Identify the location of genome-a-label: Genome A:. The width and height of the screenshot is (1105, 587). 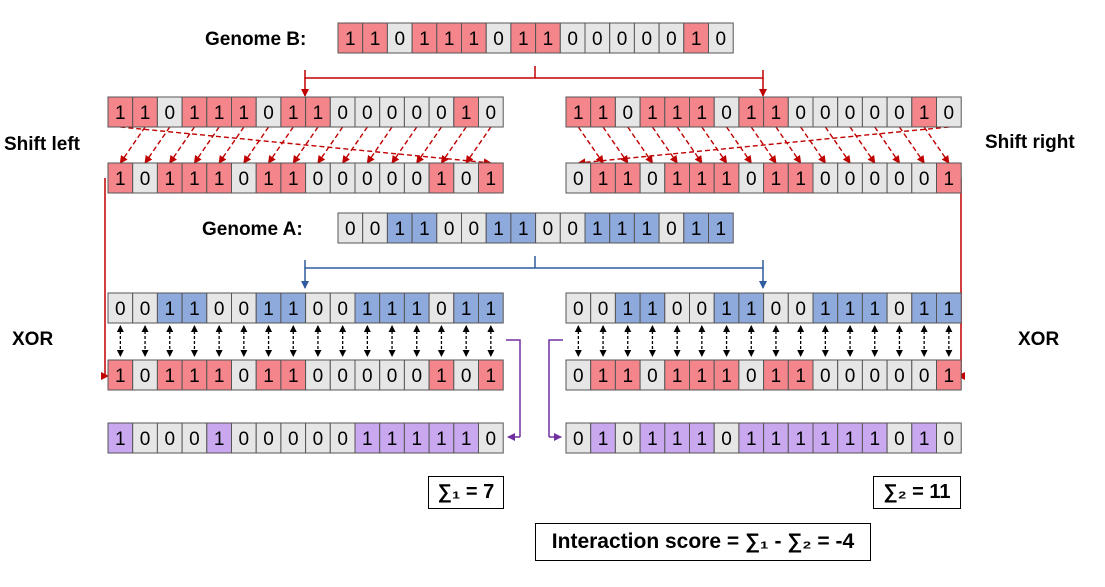
(252, 229).